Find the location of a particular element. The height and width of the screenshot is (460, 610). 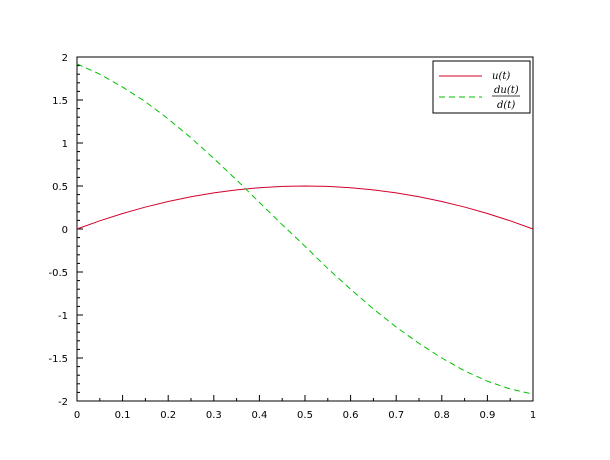

y-tick-label: -1 is located at coordinates (63, 316).